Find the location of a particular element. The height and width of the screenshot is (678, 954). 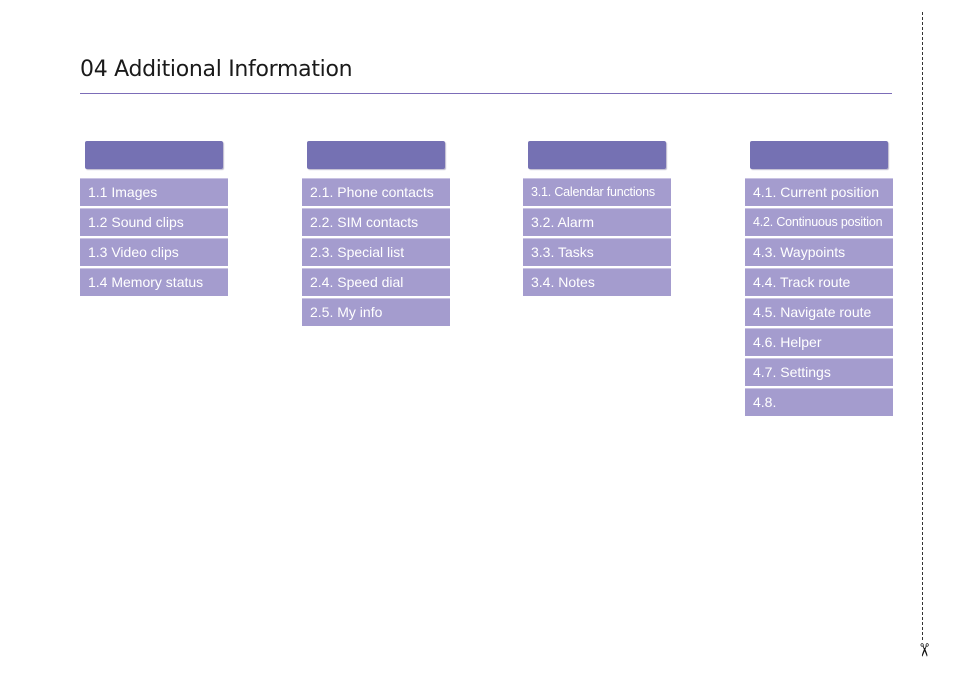

menu-item: 1.2 Sound clips is located at coordinates (154, 222).